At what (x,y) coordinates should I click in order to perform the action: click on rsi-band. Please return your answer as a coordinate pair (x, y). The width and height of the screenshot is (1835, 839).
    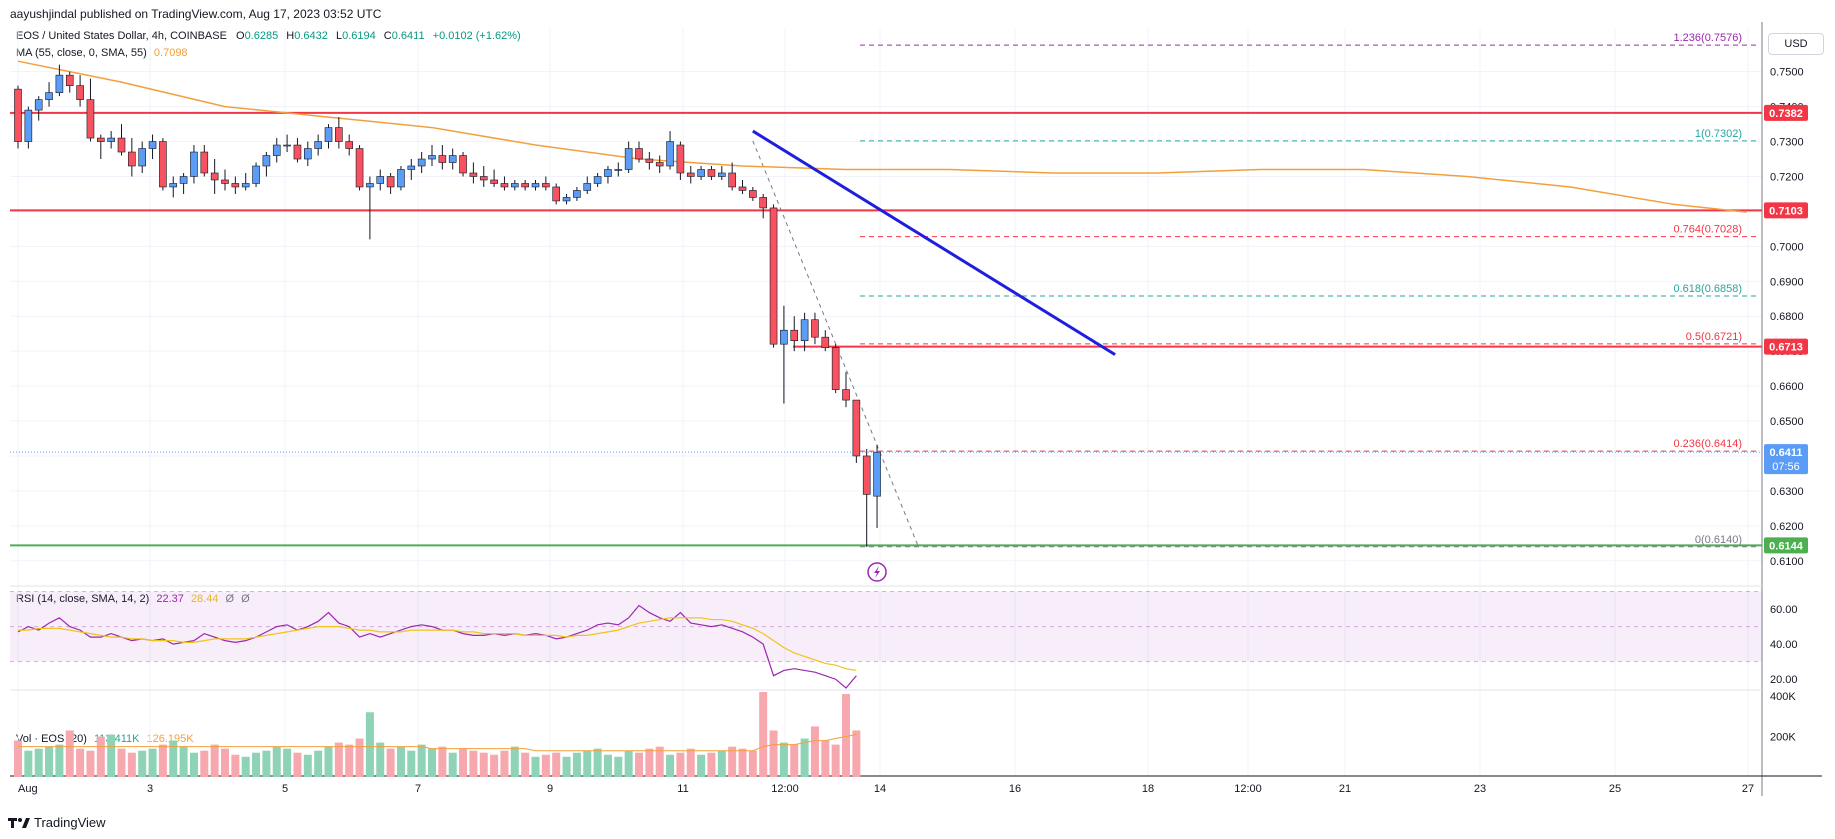
    Looking at the image, I should click on (886, 626).